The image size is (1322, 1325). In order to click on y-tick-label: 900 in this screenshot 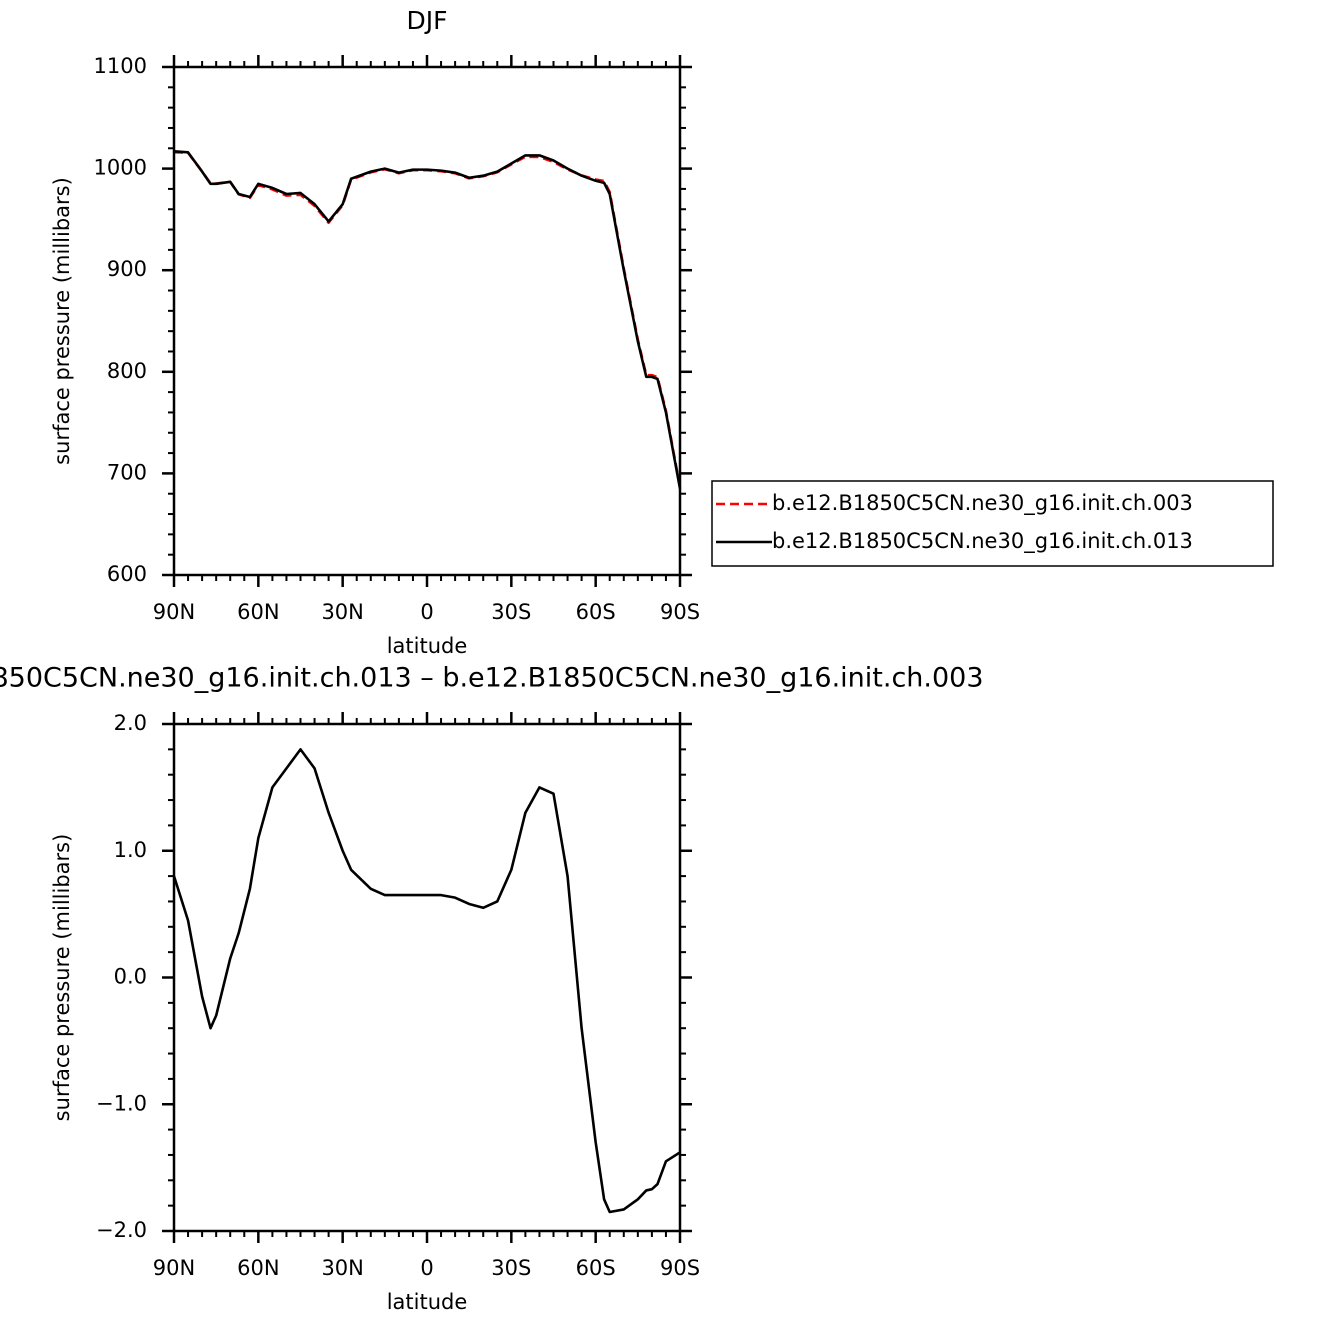, I will do `click(127, 269)`.